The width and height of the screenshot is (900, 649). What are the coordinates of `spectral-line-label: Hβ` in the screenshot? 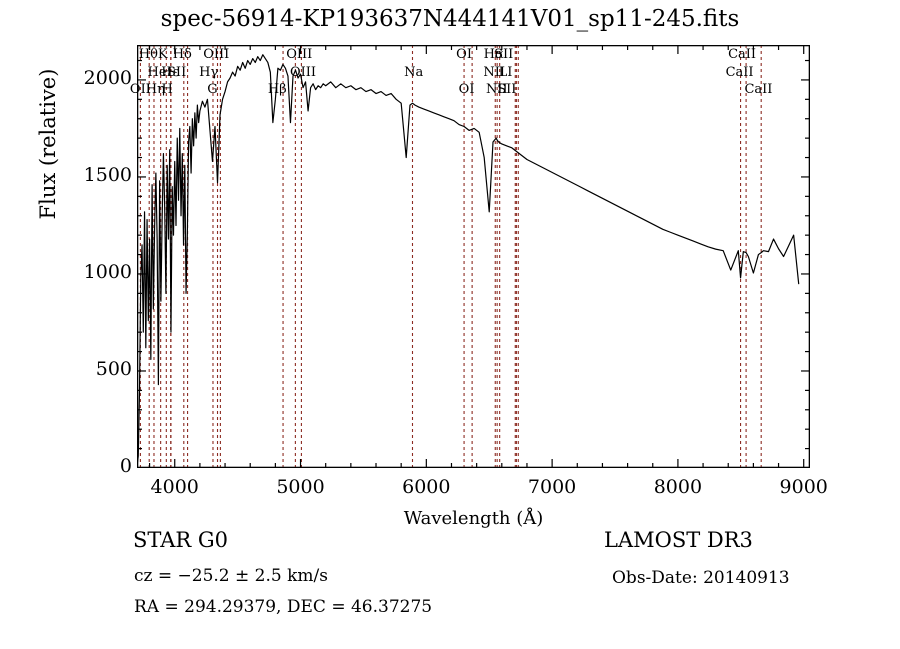 It's located at (277, 89).